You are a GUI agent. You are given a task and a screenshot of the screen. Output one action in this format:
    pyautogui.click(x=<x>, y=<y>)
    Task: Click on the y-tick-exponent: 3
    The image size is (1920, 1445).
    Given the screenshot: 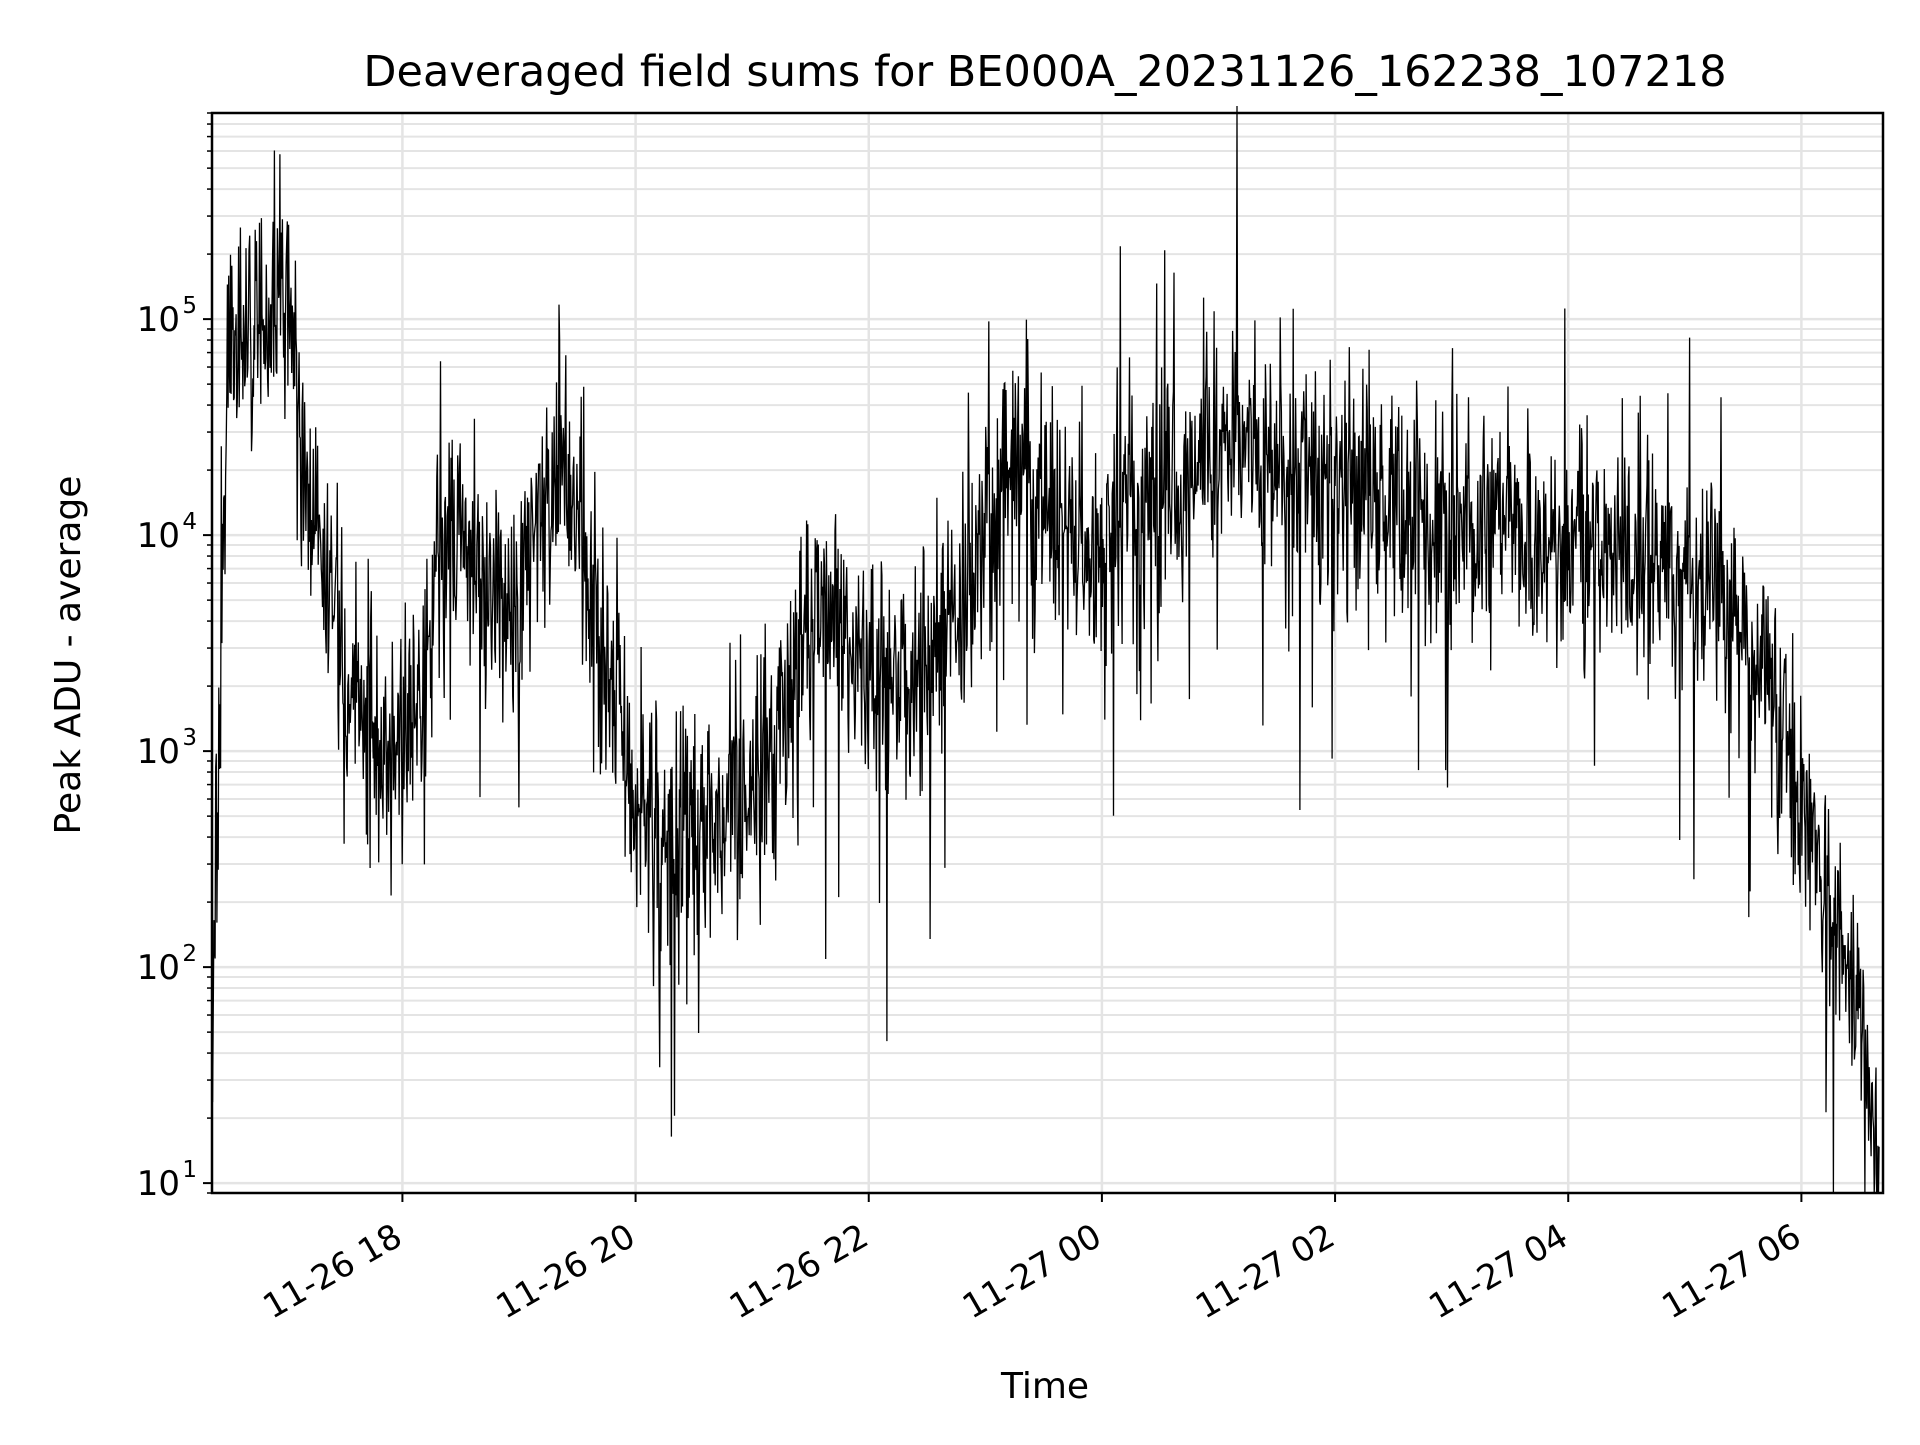 What is the action you would take?
    pyautogui.click(x=189, y=738)
    